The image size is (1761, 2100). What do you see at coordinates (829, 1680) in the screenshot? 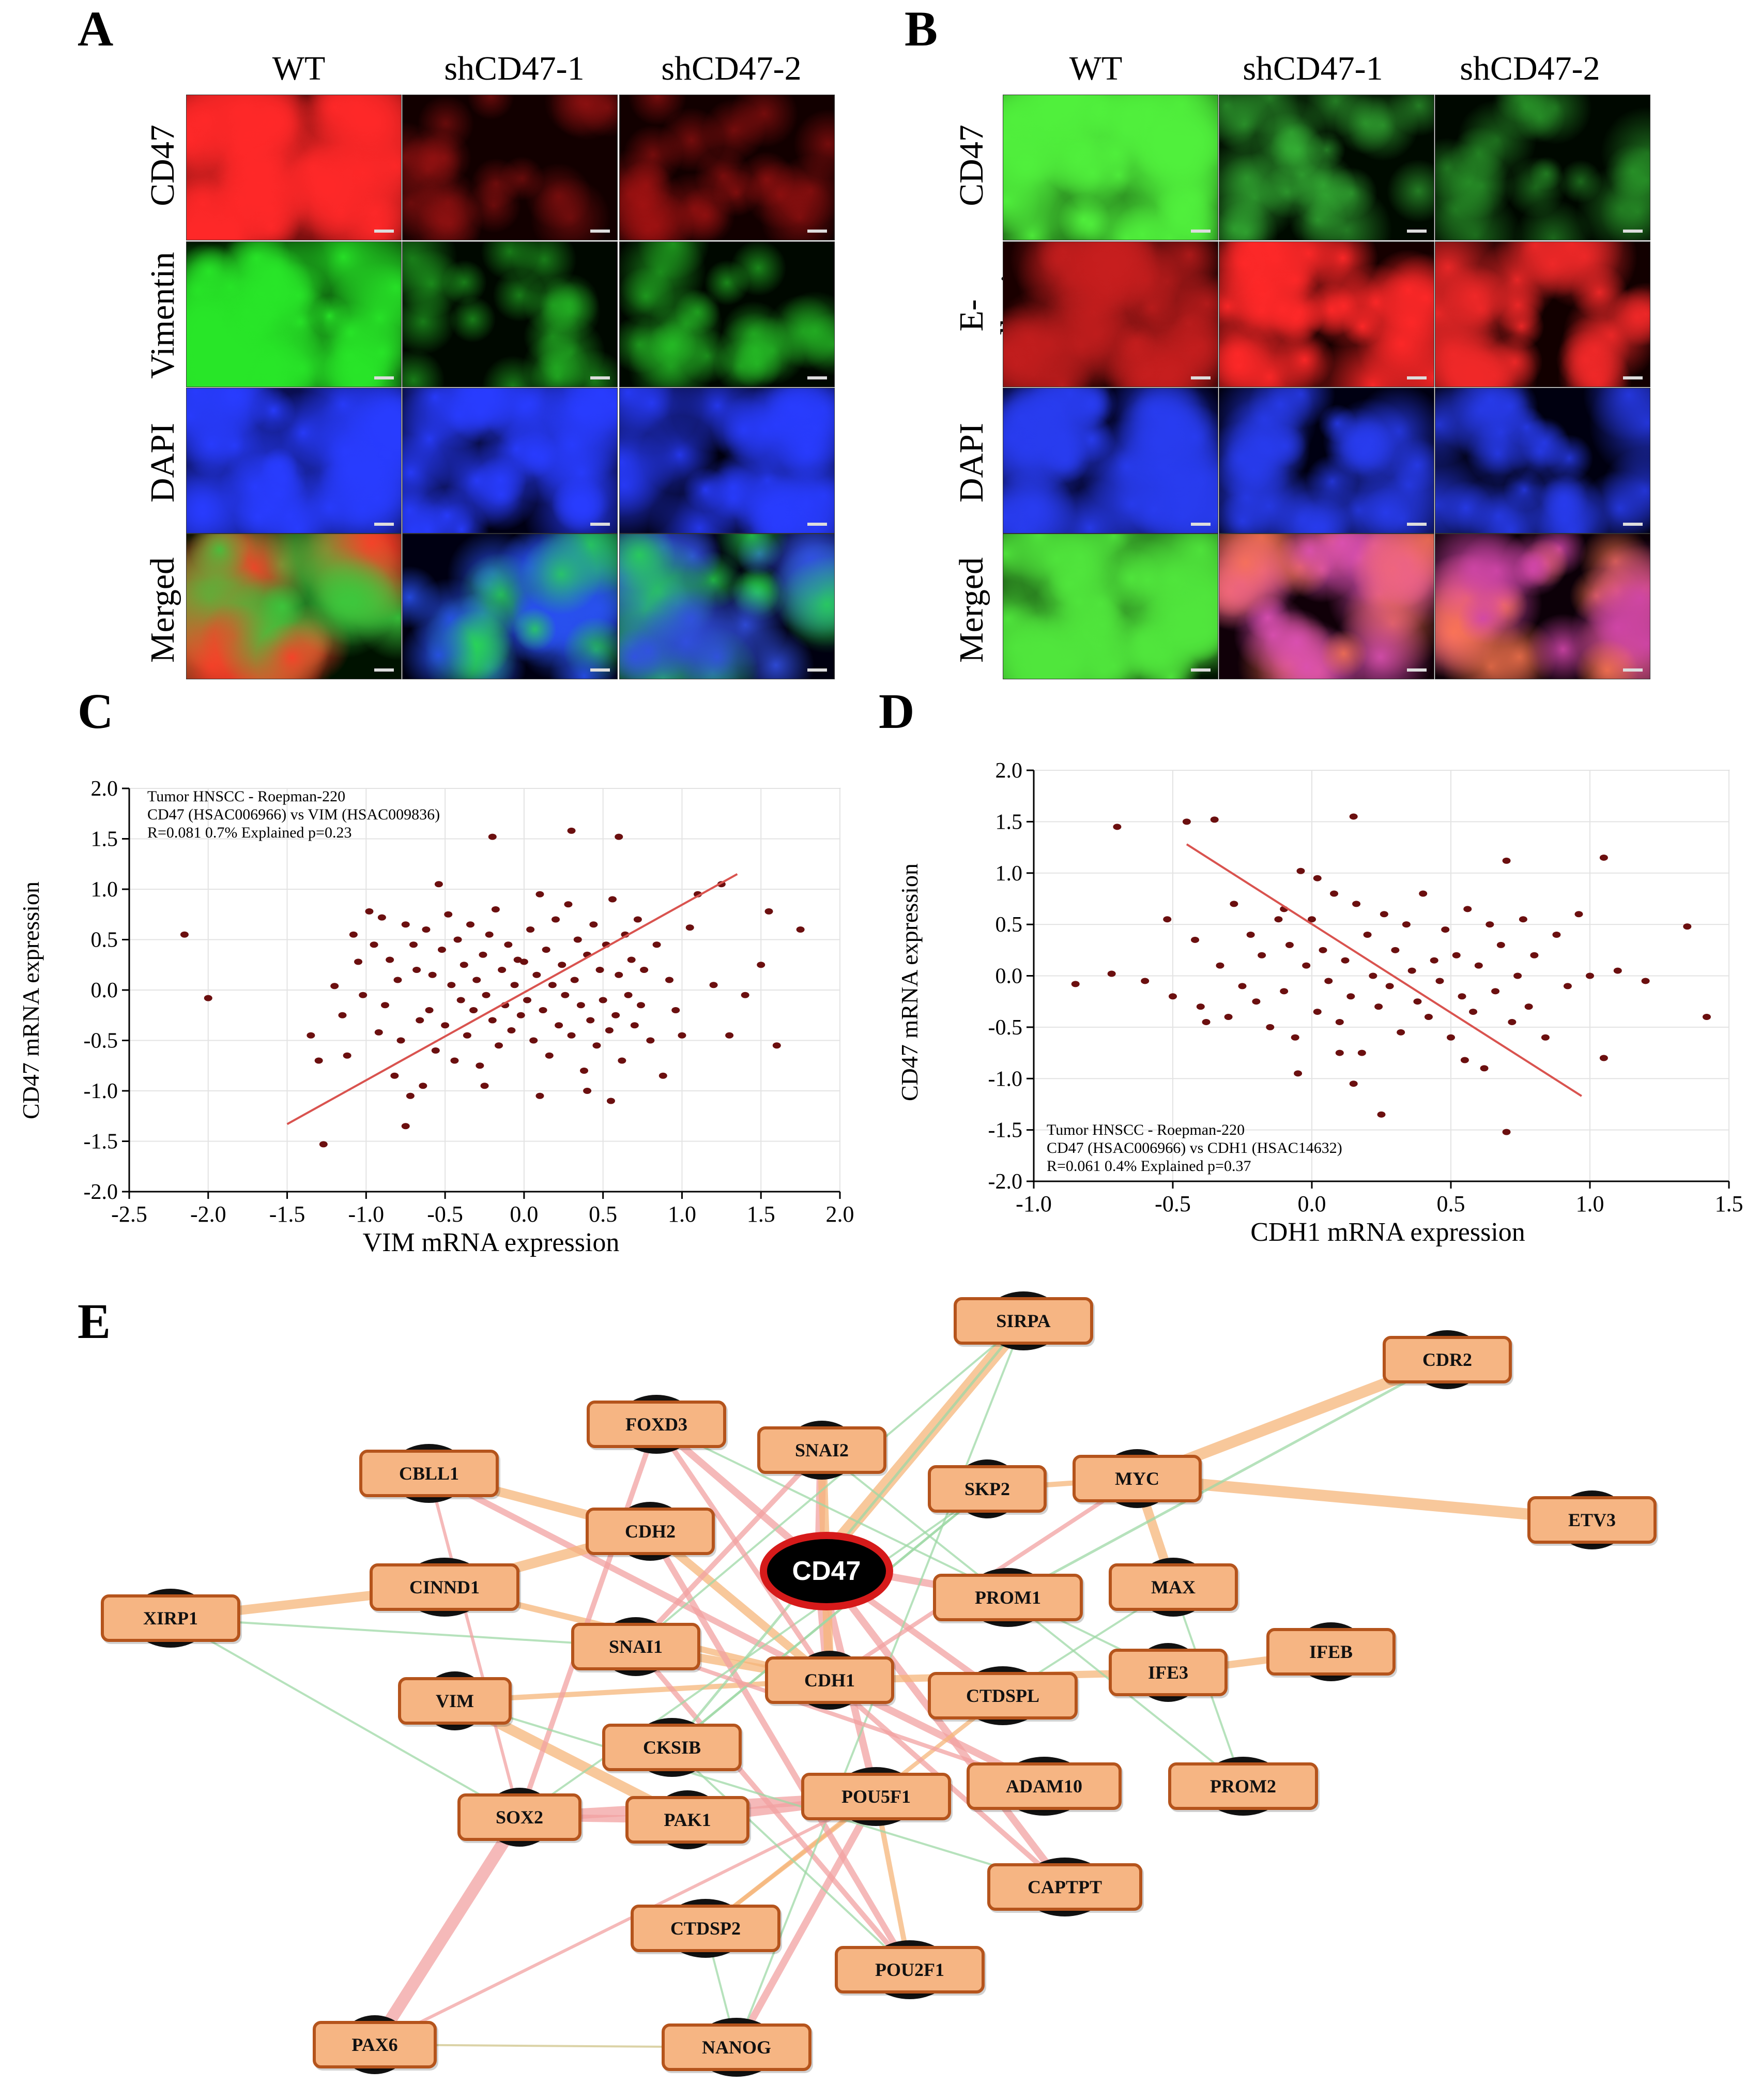
I see `network-node-cdh1: CDH1` at bounding box center [829, 1680].